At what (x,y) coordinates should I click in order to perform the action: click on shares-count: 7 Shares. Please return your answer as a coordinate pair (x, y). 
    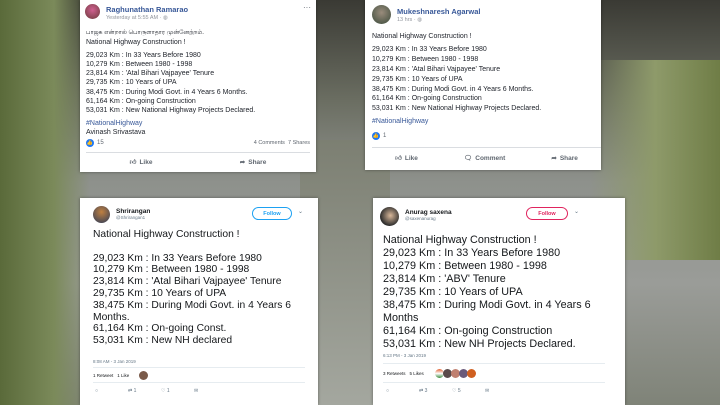
    Looking at the image, I should click on (298, 143).